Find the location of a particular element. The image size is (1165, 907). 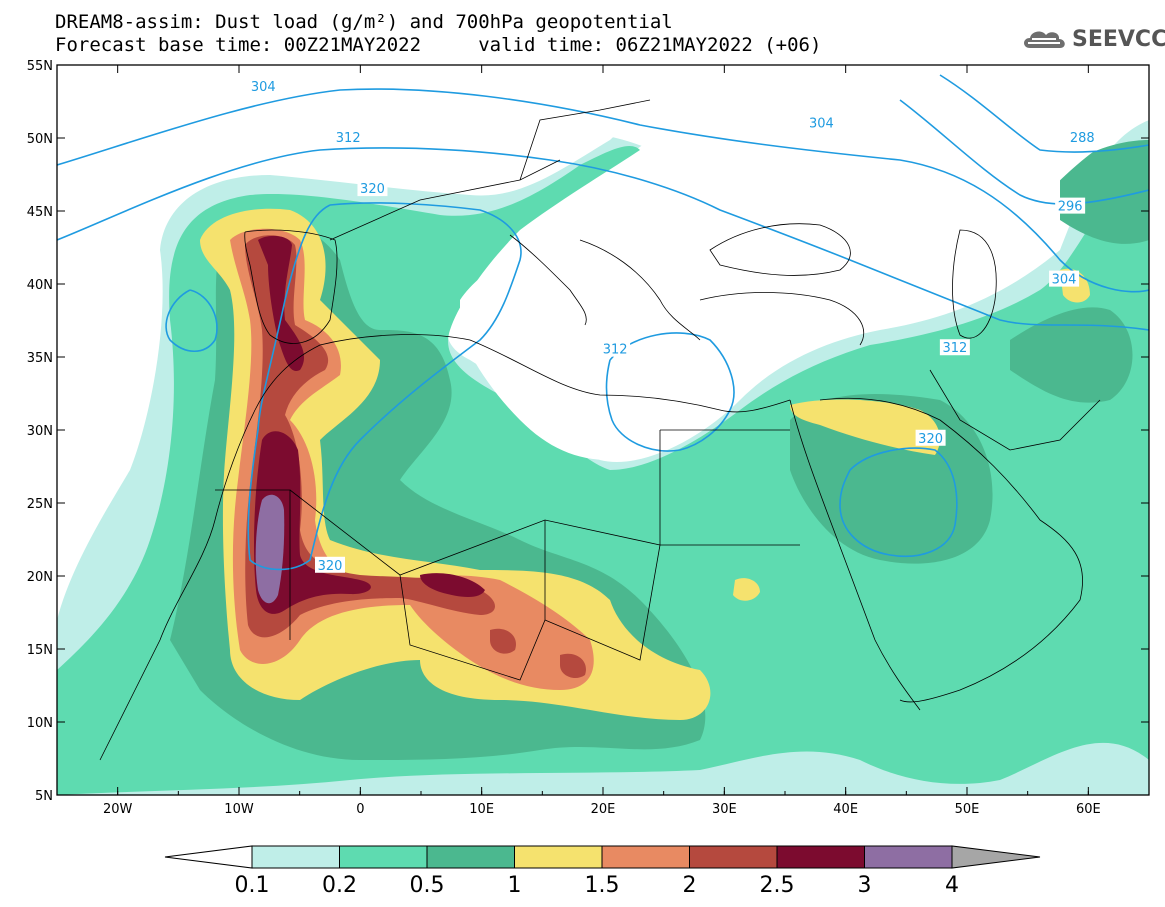

black-sea-coast is located at coordinates (780, 249).